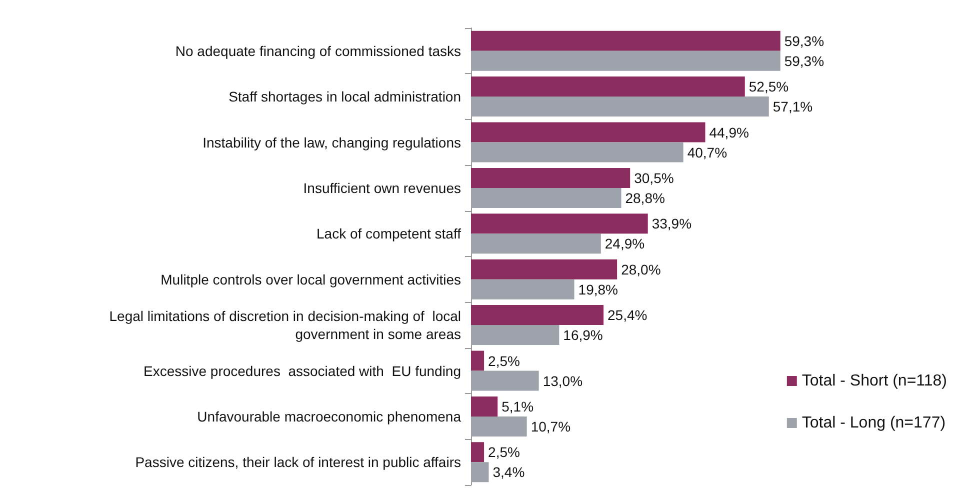  Describe the element at coordinates (285, 325) in the screenshot. I see `y-tick-label: Legal limitations of discretion in decision-making of local government in some areas` at that location.